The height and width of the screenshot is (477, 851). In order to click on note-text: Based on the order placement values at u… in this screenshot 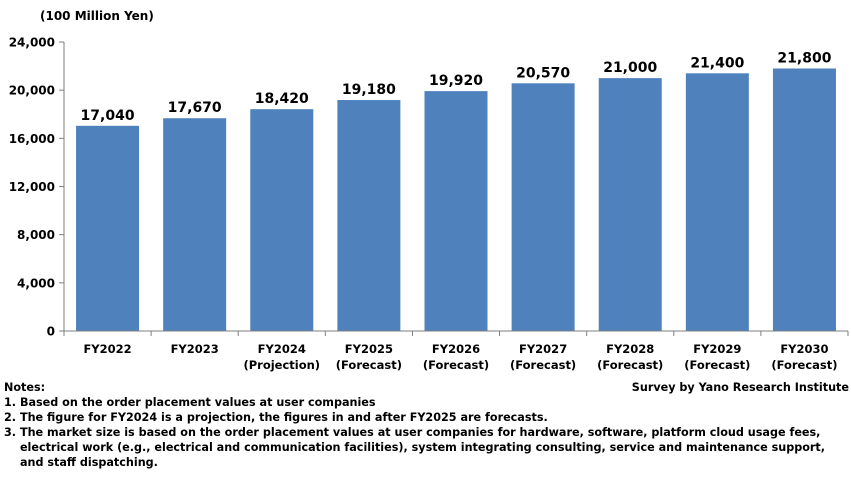, I will do `click(197, 402)`.